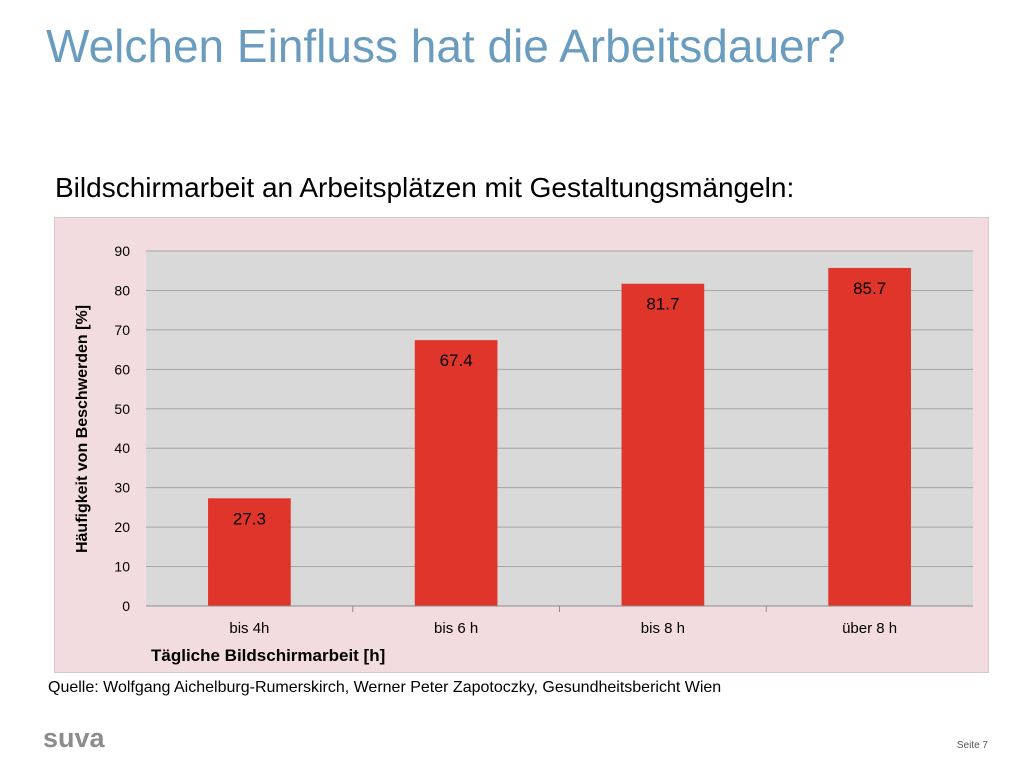 This screenshot has width=1024, height=768. I want to click on bar-data-label: 85.7, so click(869, 288).